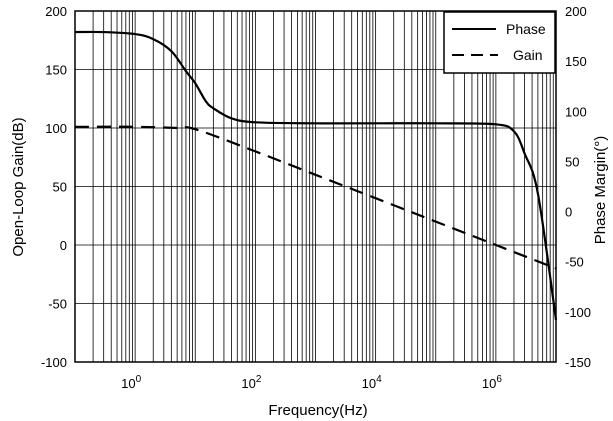 Image resolution: width=613 pixels, height=421 pixels. What do you see at coordinates (372, 382) in the screenshot?
I see `x-tick-label: 10⁴` at bounding box center [372, 382].